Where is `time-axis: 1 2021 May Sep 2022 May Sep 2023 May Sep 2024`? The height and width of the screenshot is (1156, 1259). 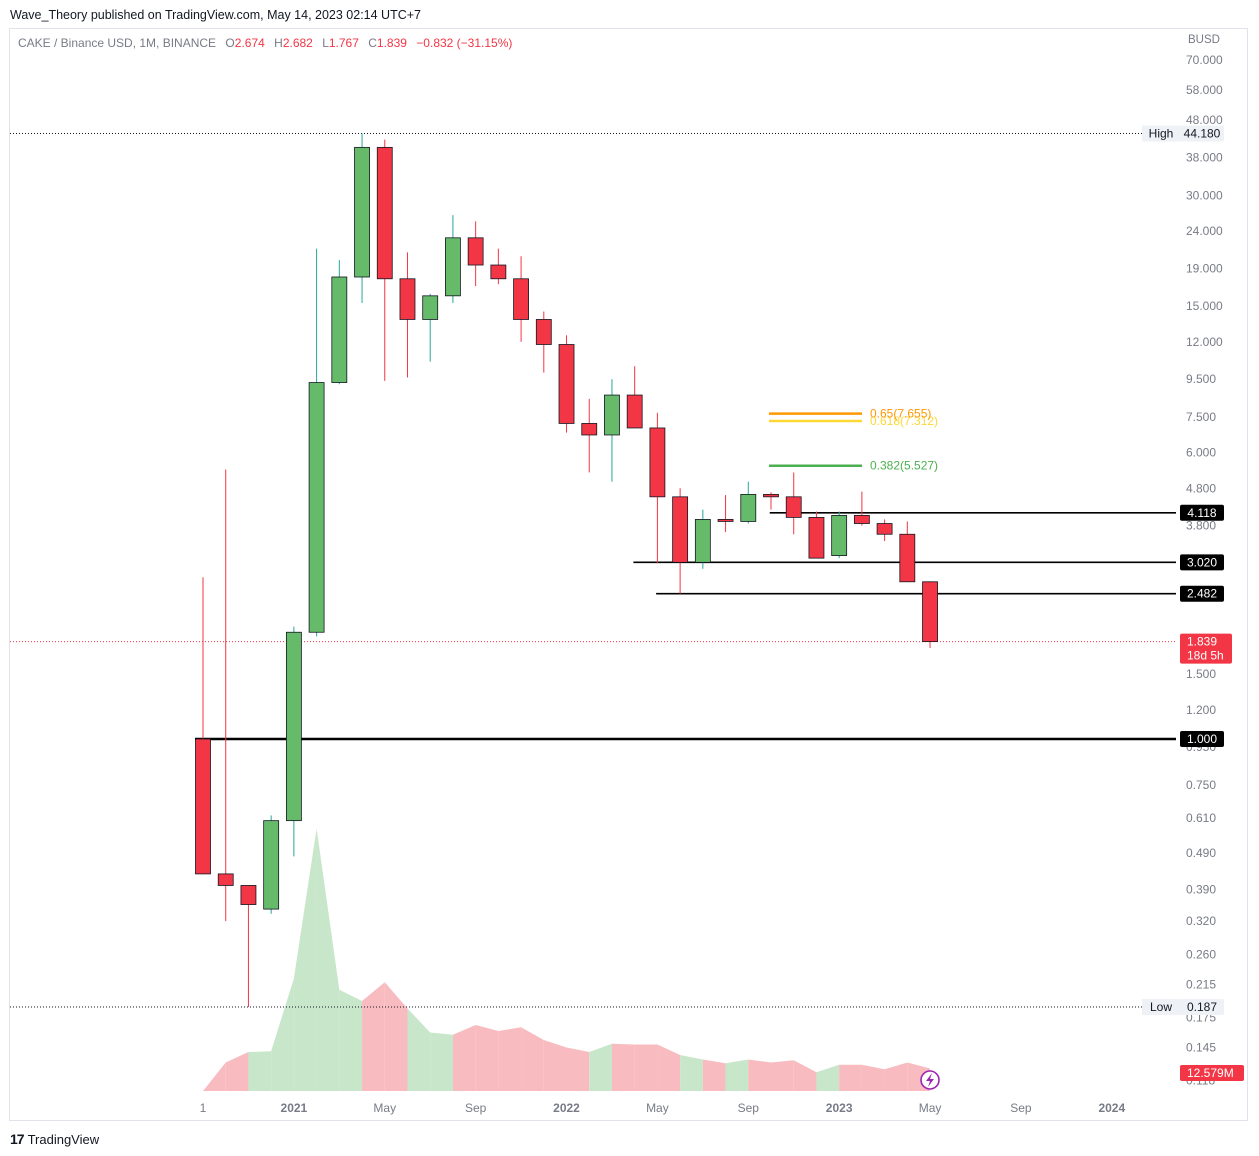
time-axis: 1 2021 May Sep 2022 May Sep 2023 May Sep 2024 is located at coordinates (663, 1108).